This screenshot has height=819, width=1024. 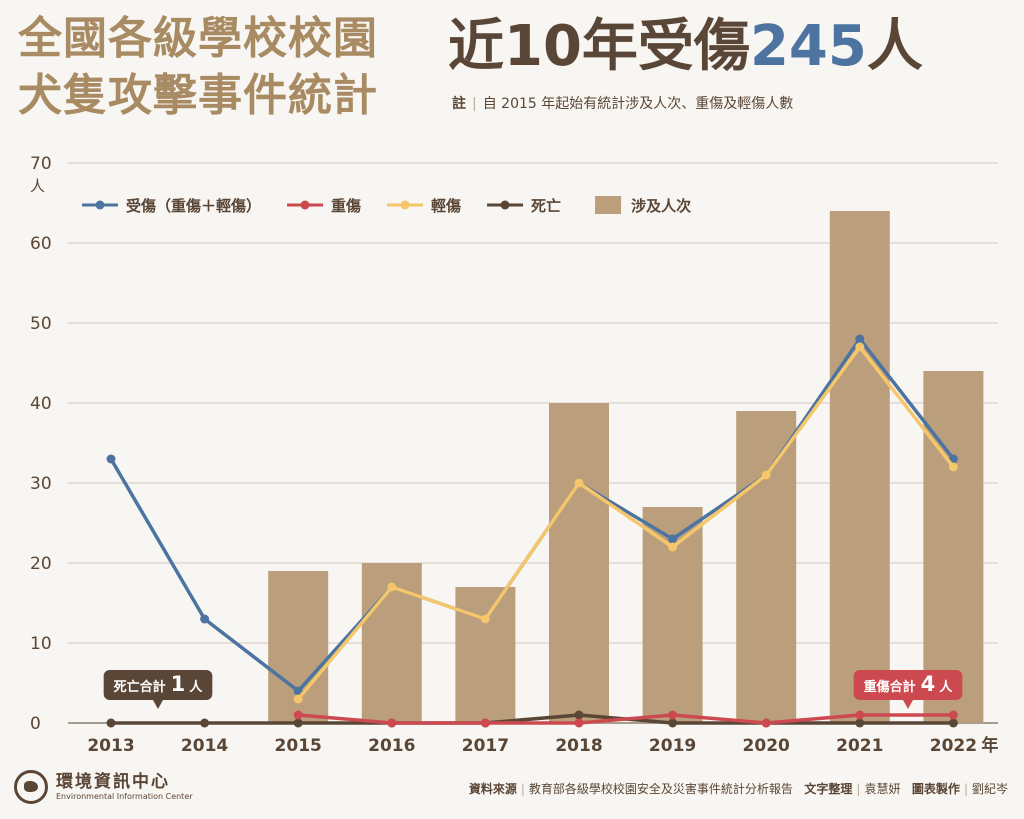 What do you see at coordinates (41, 324) in the screenshot?
I see `y-tick-label: 50` at bounding box center [41, 324].